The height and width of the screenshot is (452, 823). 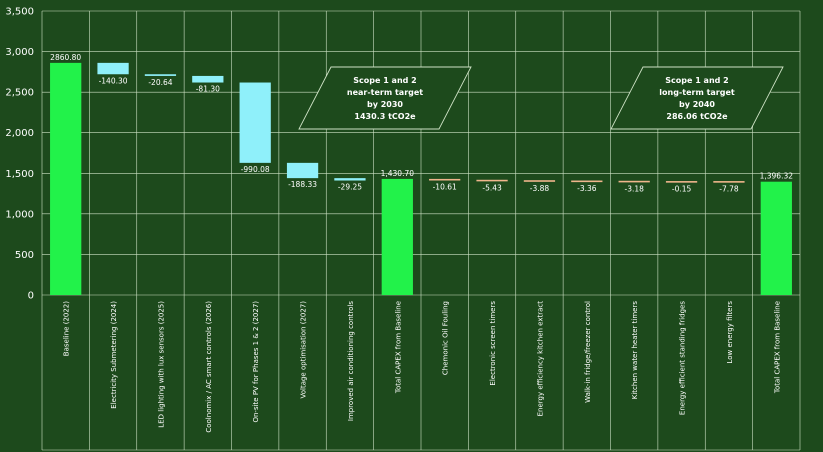 What do you see at coordinates (160, 82) in the screenshot?
I see `data-label: -20.64` at bounding box center [160, 82].